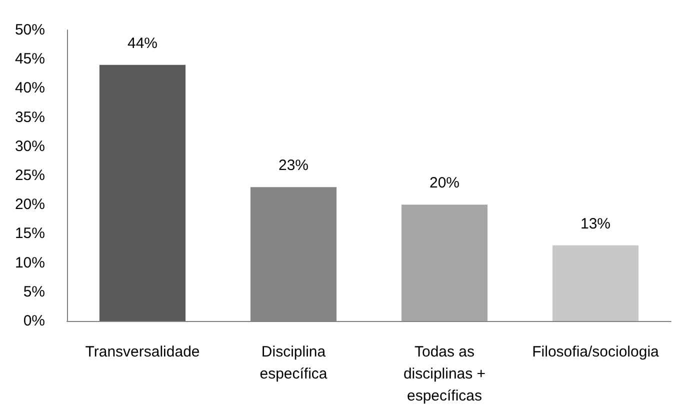  I want to click on data-label: 44%, so click(142, 43).